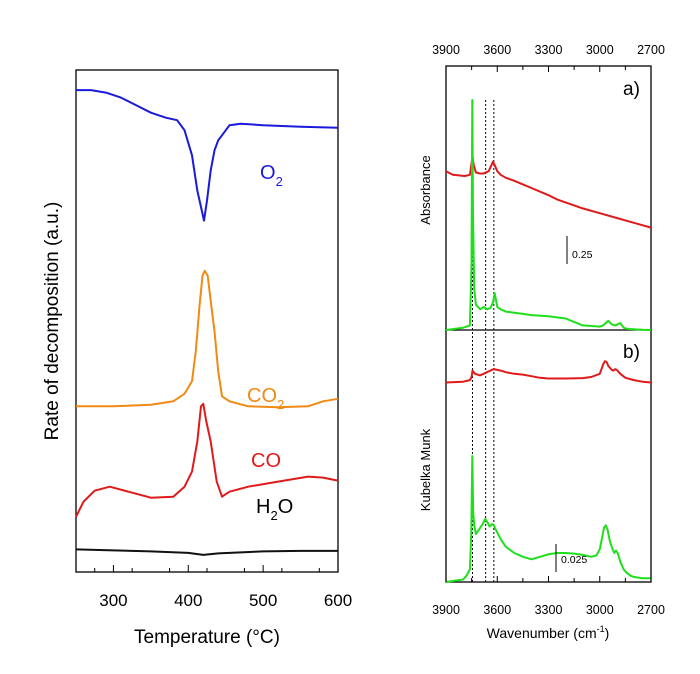  Describe the element at coordinates (113, 600) in the screenshot. I see `tpd-x-tick-label-300: 300` at that location.